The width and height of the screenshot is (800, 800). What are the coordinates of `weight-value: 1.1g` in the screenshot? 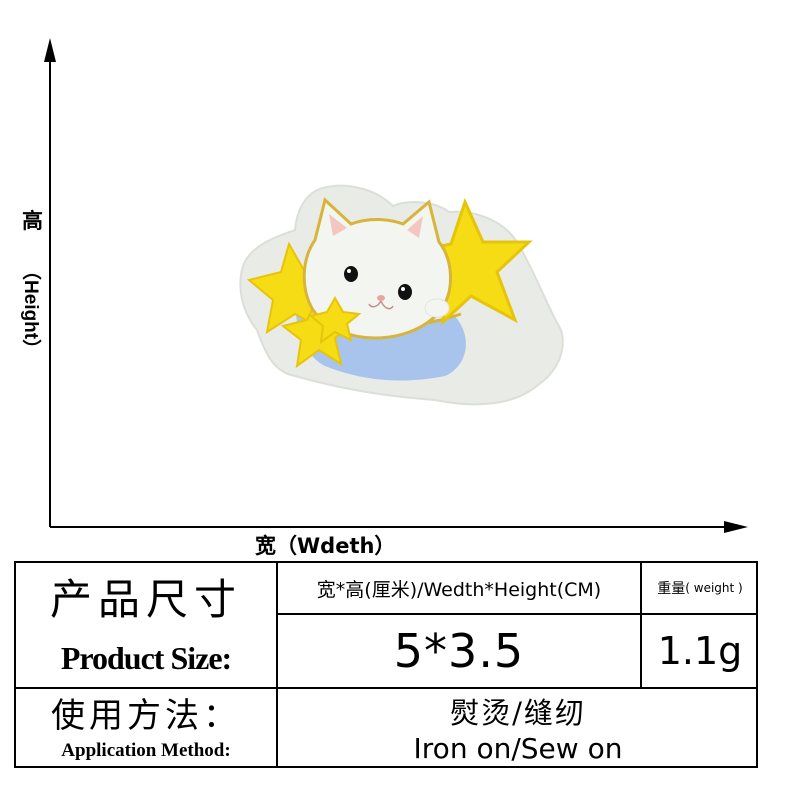 It's located at (700, 651).